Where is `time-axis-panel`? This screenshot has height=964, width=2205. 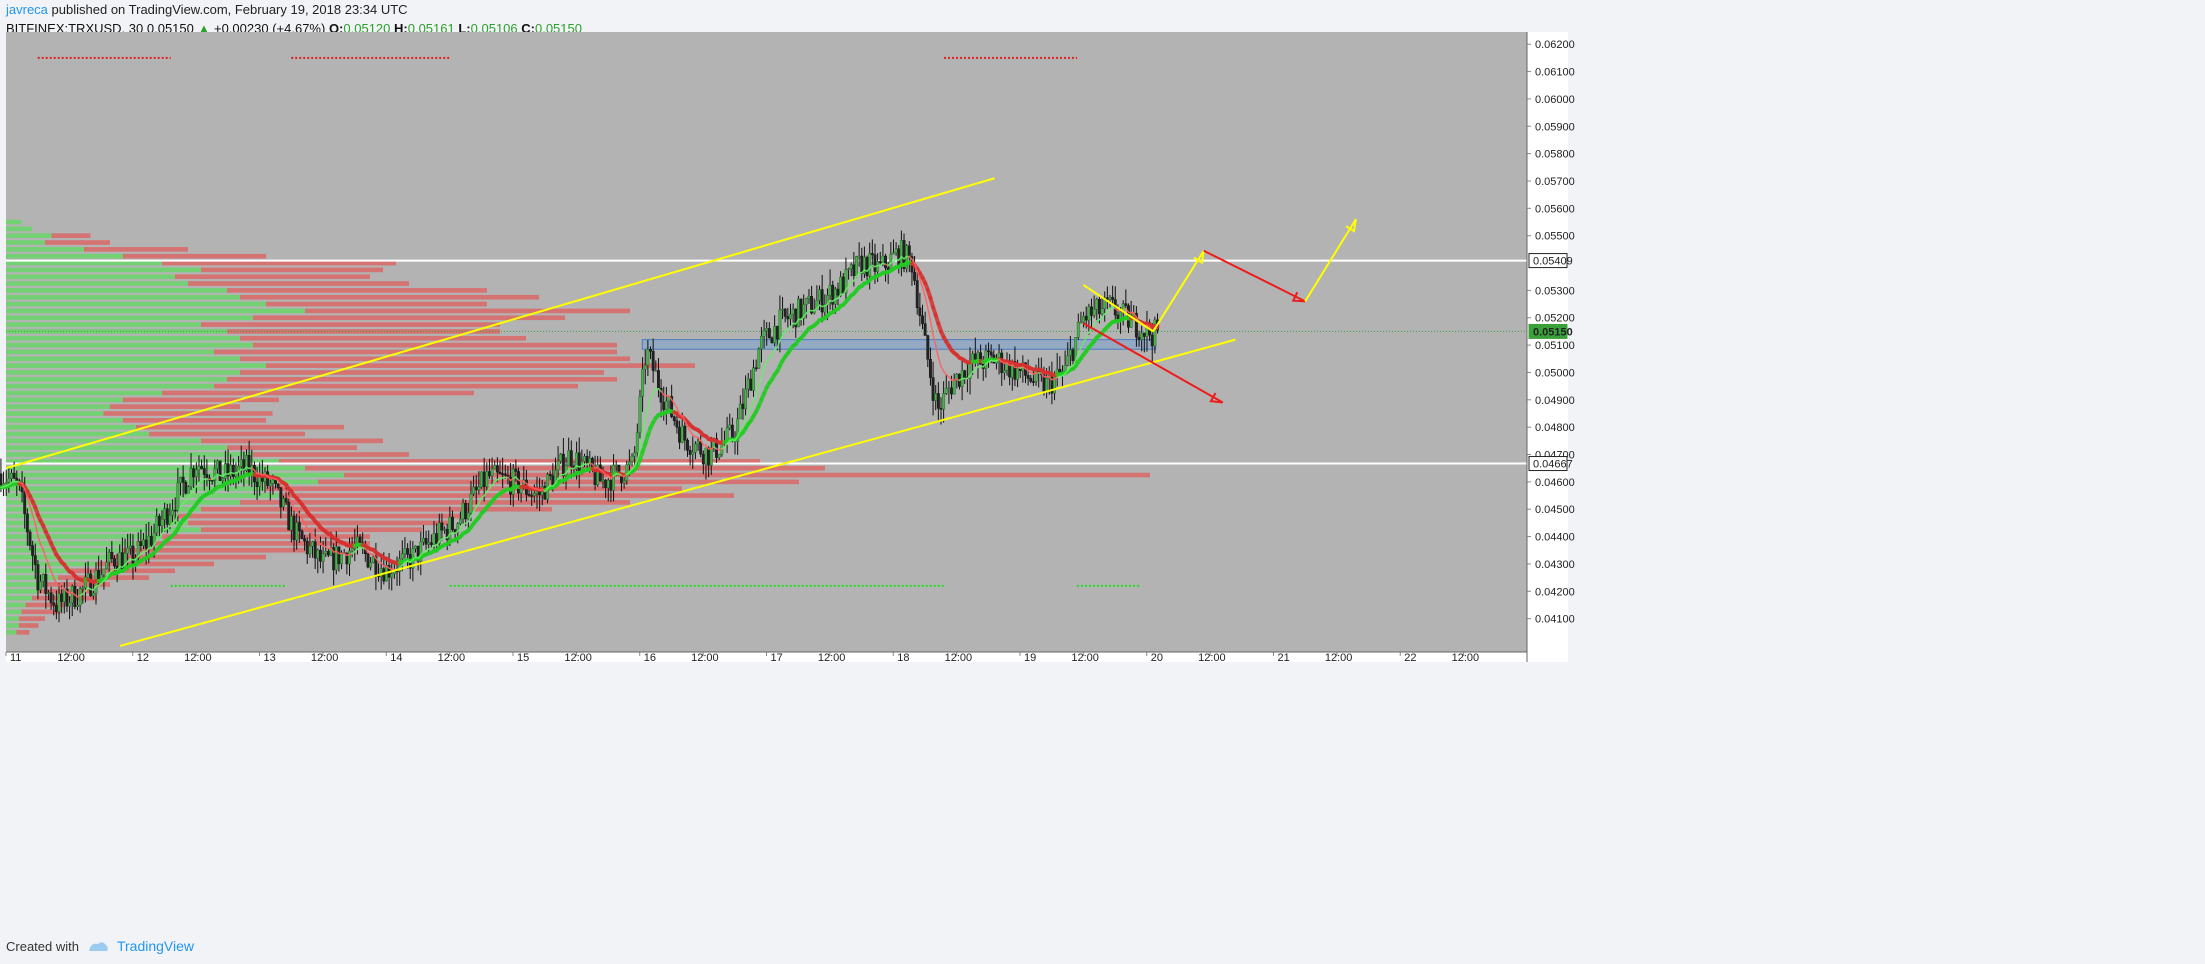
time-axis-panel is located at coordinates (766, 657).